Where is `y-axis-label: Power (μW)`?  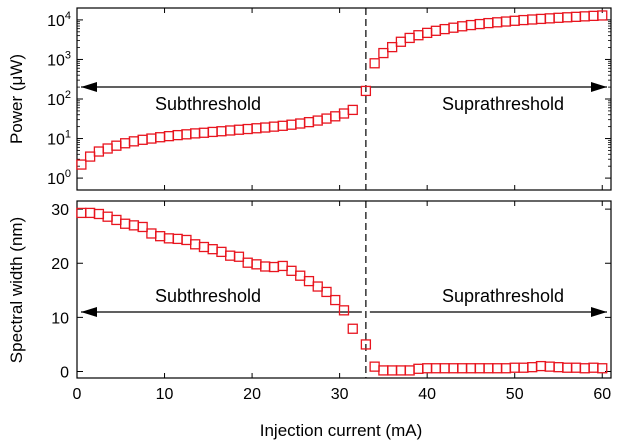 y-axis-label: Power (μW) is located at coordinates (16, 99).